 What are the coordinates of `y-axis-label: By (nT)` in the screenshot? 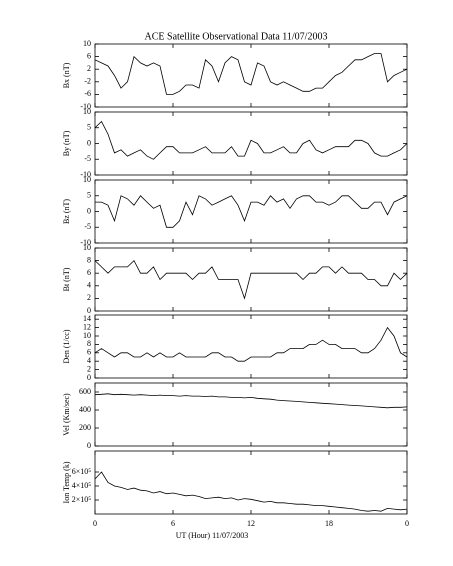 It's located at (66, 143).